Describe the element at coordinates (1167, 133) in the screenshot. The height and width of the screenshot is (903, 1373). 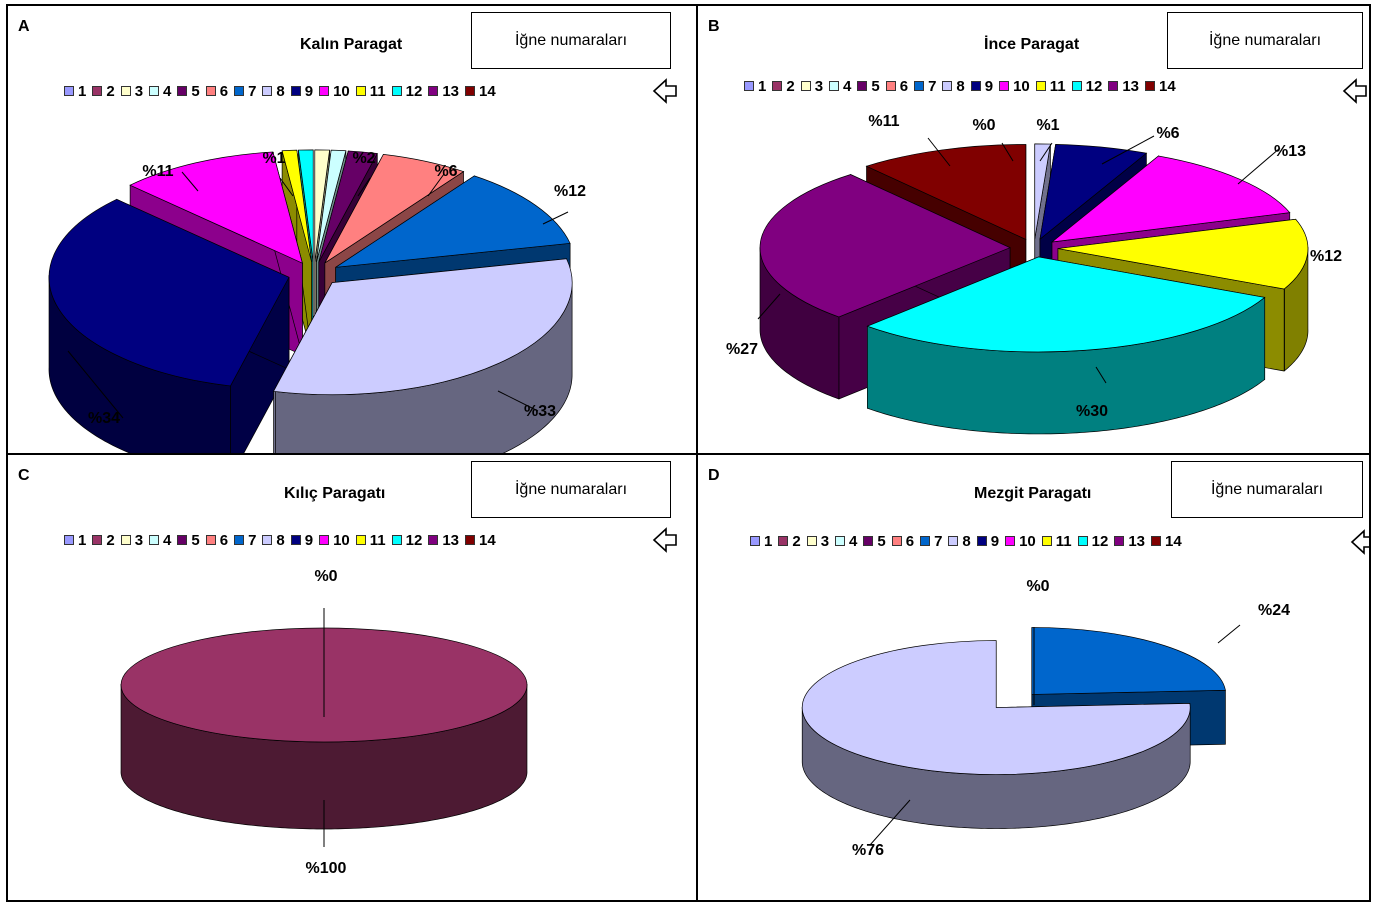
I see `data-label: %6` at that location.